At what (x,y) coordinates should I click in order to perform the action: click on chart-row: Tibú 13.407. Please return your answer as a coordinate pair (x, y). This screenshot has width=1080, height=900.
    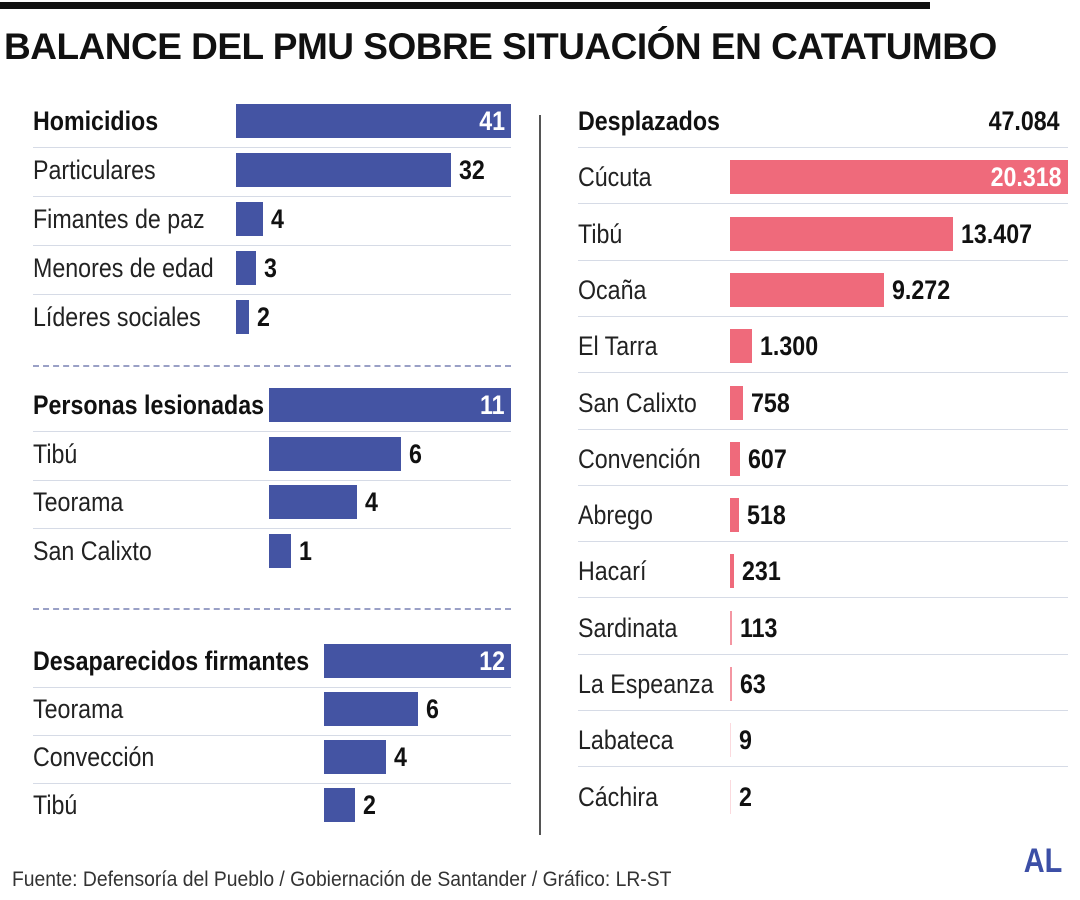
    Looking at the image, I should click on (823, 237).